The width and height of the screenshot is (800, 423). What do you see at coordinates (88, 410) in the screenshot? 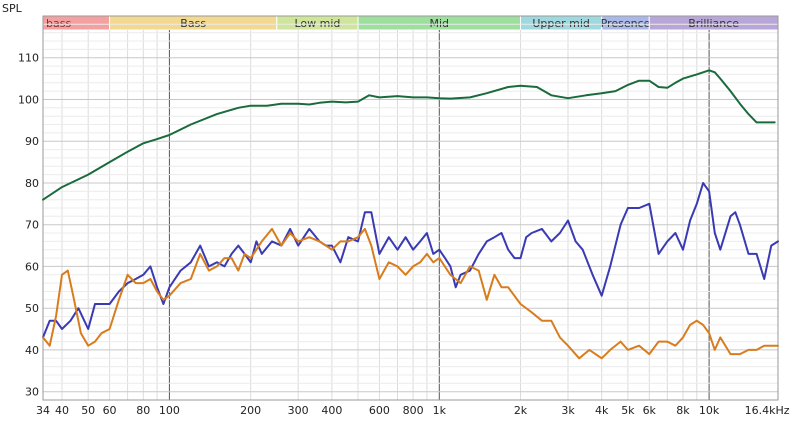
I see `x-tick-label: 50` at bounding box center [88, 410].